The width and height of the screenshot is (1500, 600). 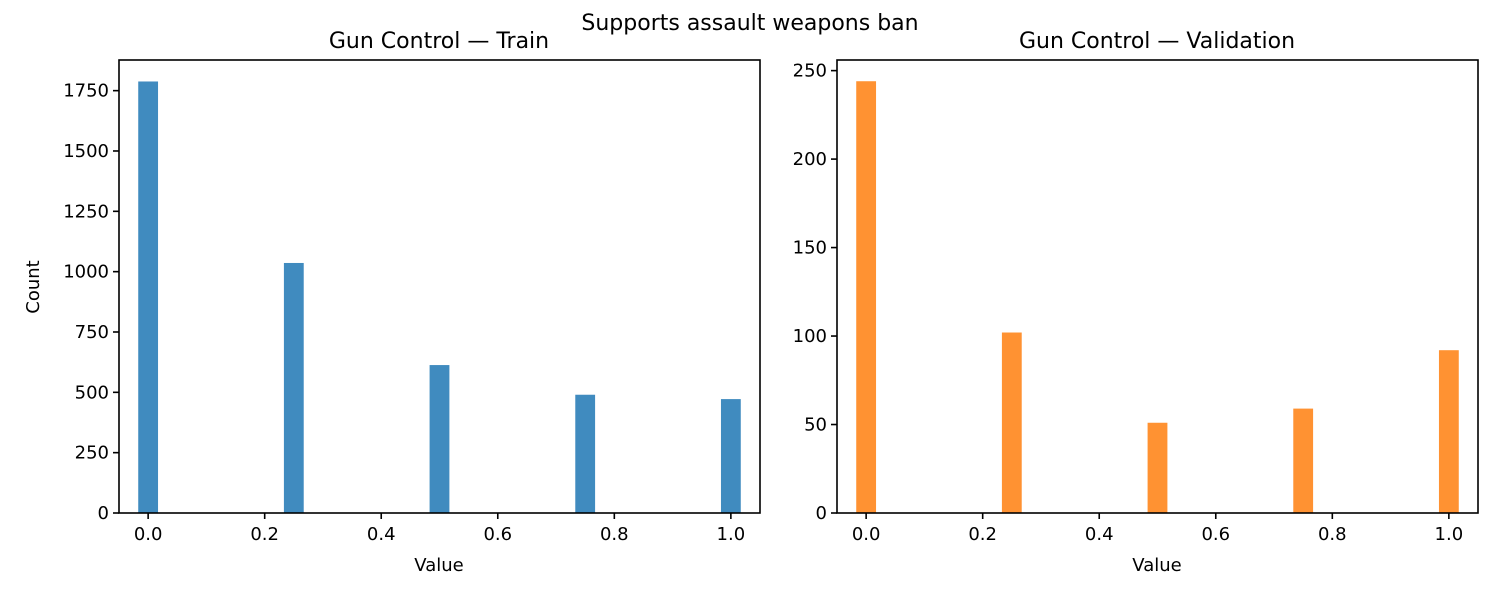 I want to click on figure-suptitle: Supports assault weapons ban, so click(x=749, y=23).